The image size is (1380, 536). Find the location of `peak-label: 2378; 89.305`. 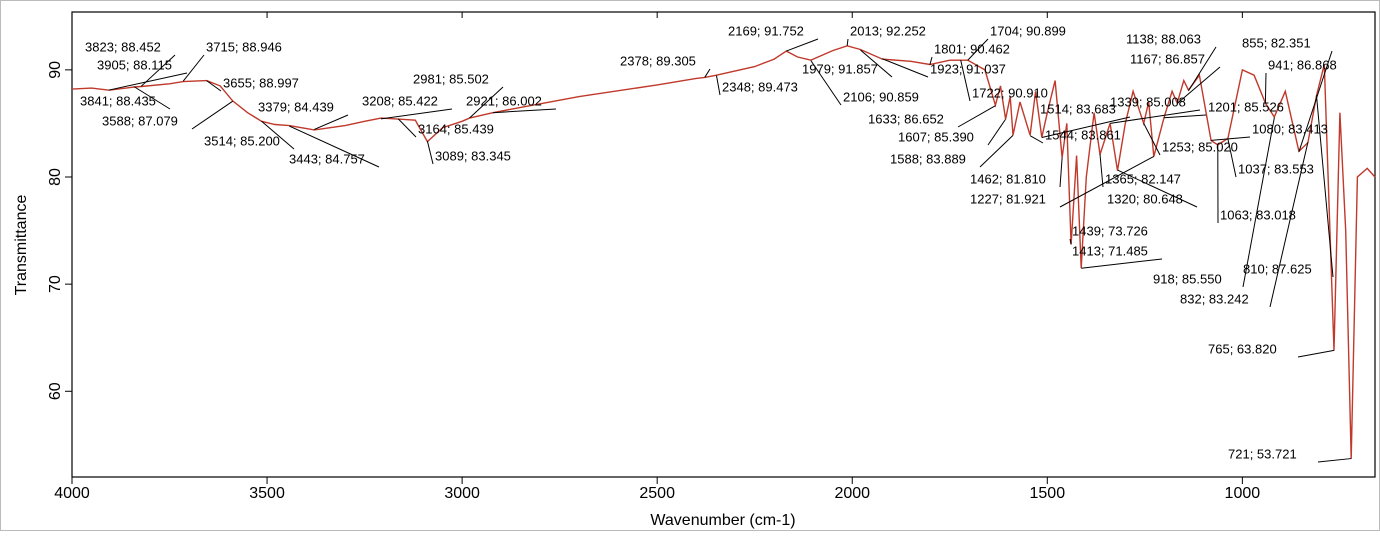

peak-label: 2378; 89.305 is located at coordinates (658, 60).